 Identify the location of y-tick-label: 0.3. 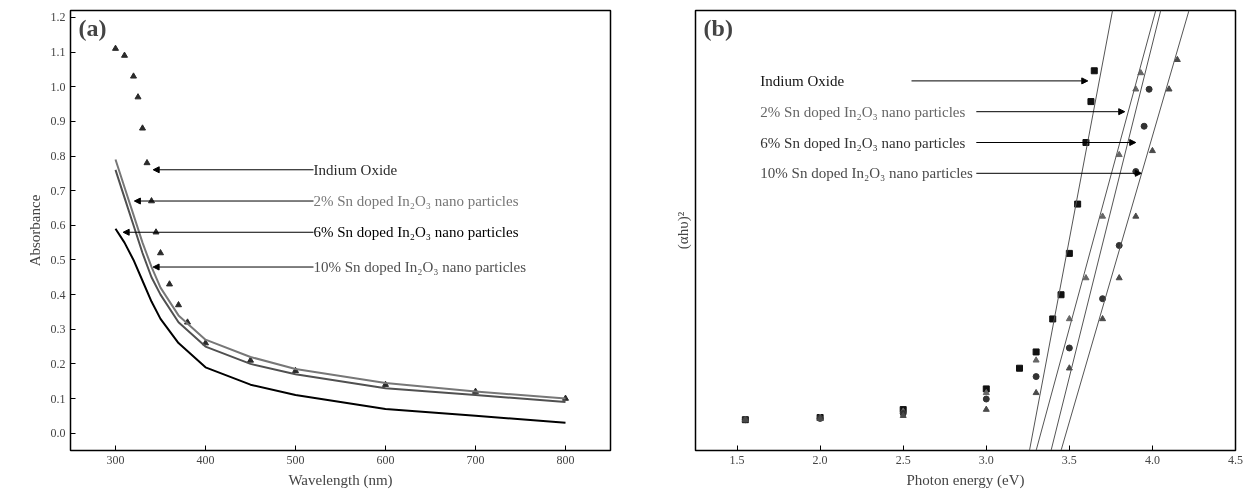
(58, 329).